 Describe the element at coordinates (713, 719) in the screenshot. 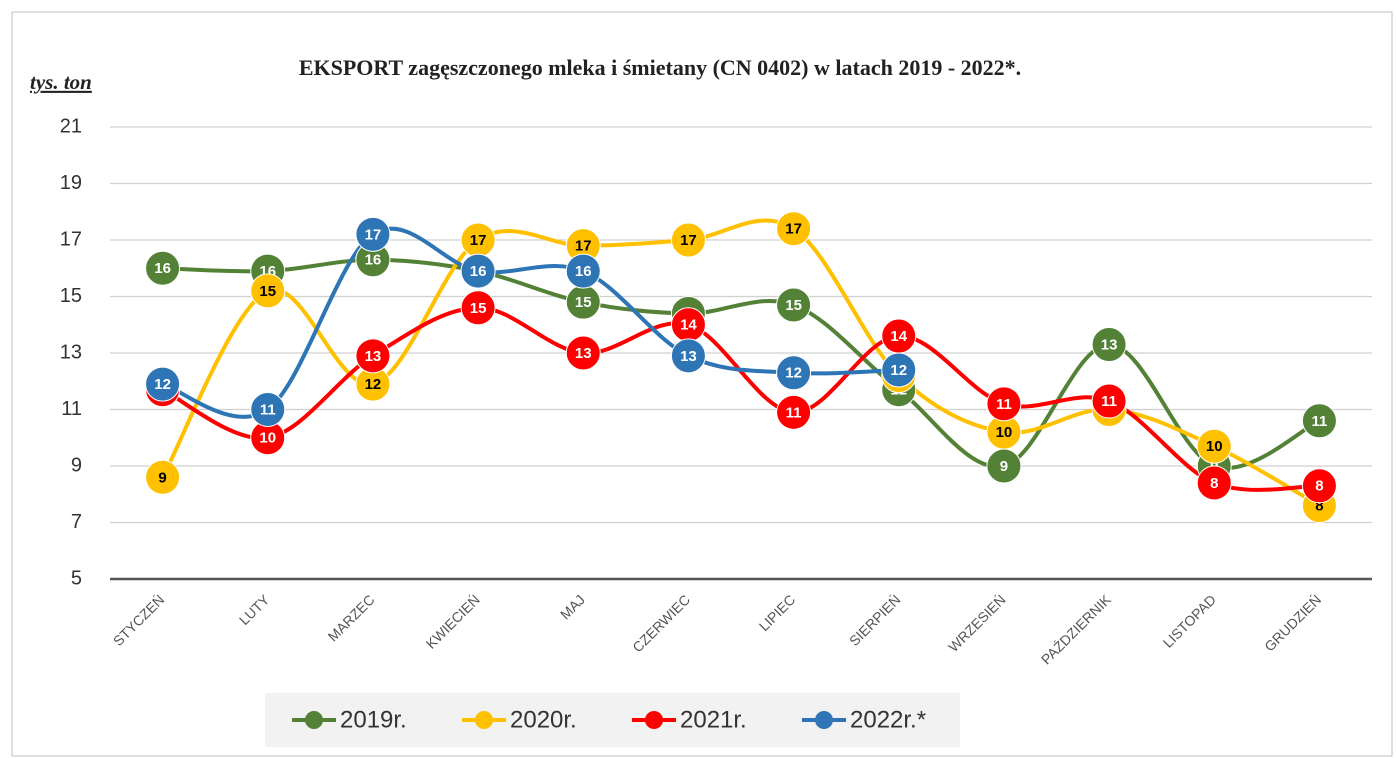

I see `legend-label: 2021r.` at that location.